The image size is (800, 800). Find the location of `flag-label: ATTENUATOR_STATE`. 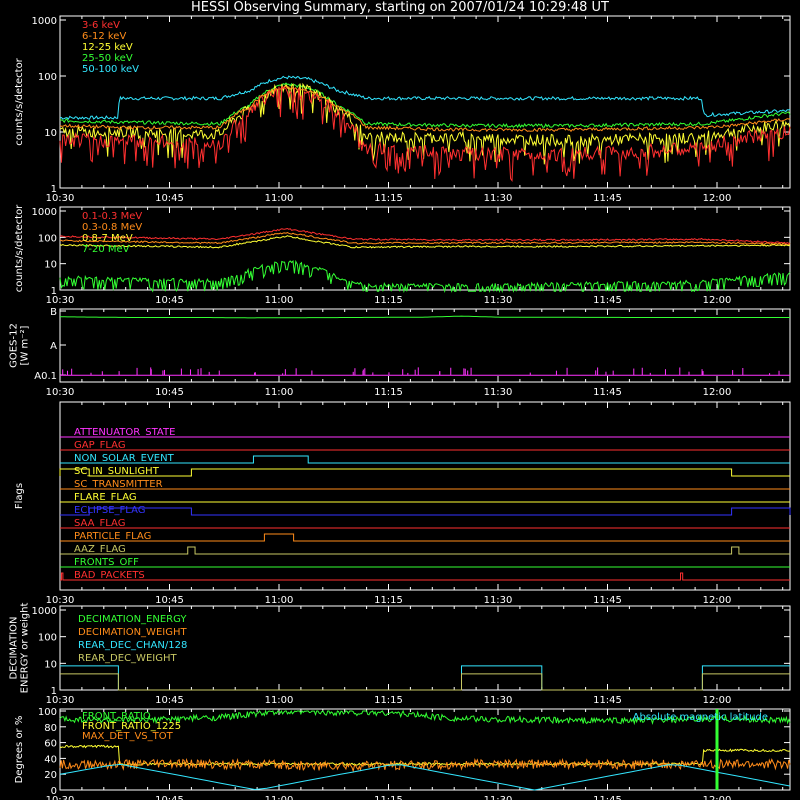

flag-label: ATTENUATOR_STATE is located at coordinates (124, 432).